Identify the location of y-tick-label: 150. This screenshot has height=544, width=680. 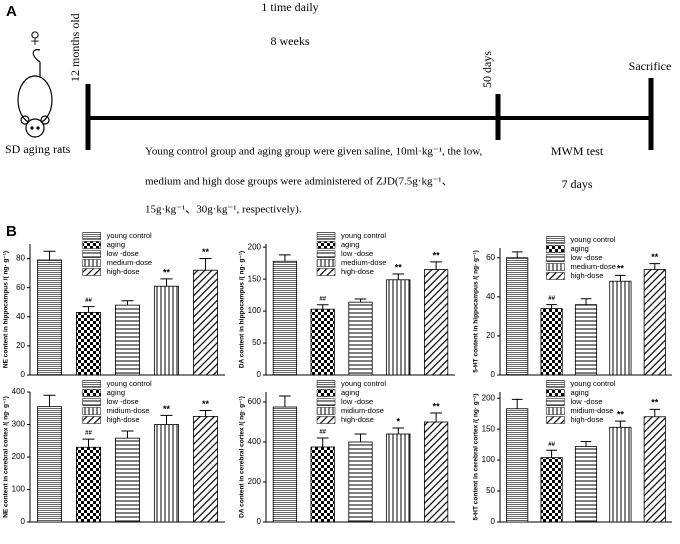
(489, 428).